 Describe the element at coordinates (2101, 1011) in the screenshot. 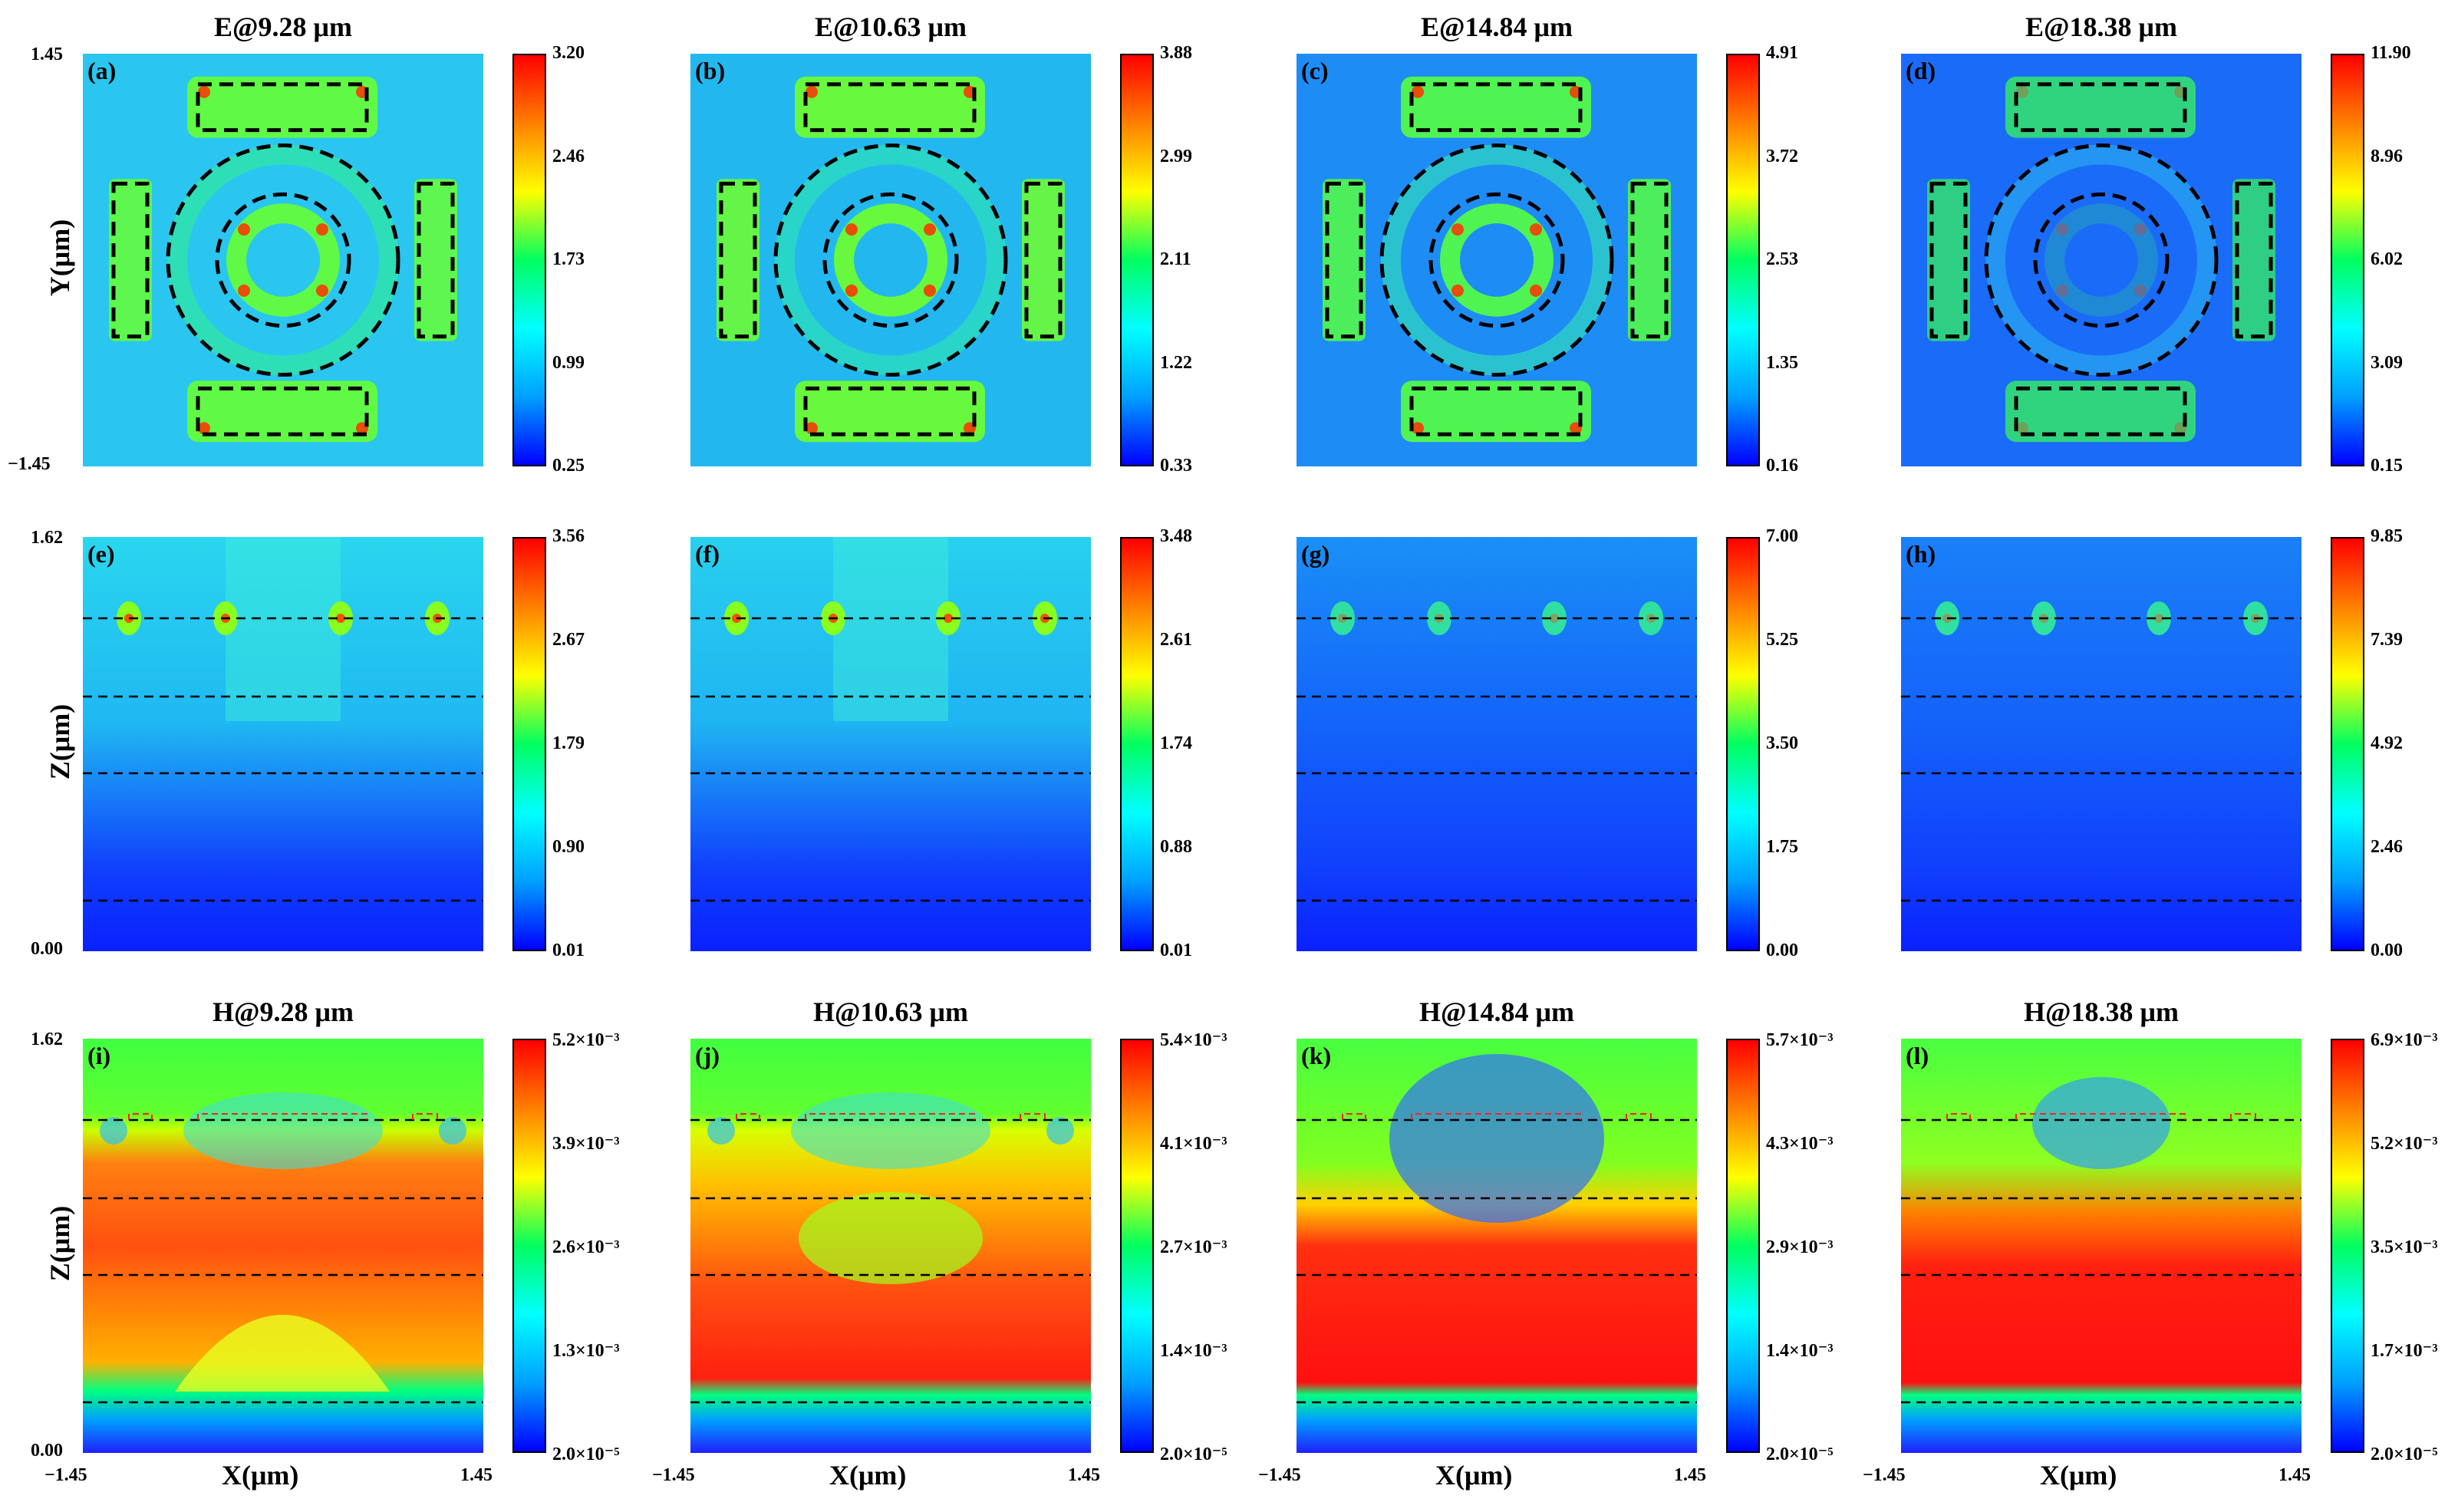

I see `panel-title: H@18.38 μm` at that location.